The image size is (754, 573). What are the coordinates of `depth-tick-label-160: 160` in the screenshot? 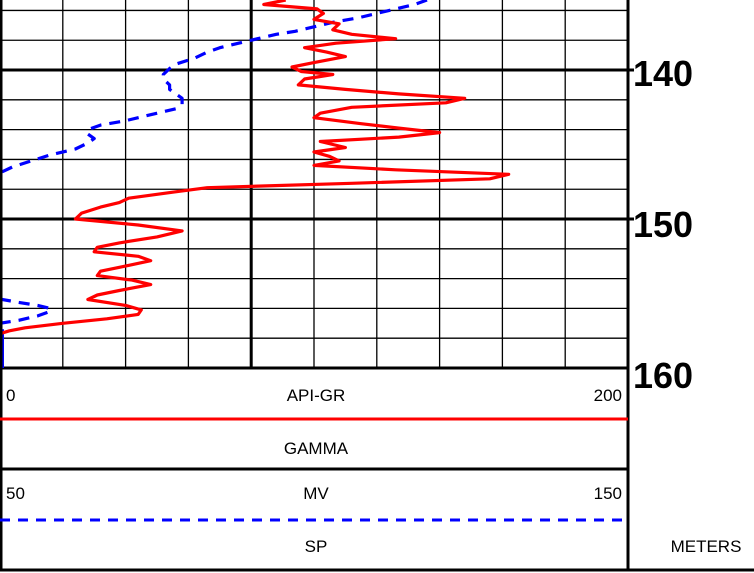 It's located at (663, 375).